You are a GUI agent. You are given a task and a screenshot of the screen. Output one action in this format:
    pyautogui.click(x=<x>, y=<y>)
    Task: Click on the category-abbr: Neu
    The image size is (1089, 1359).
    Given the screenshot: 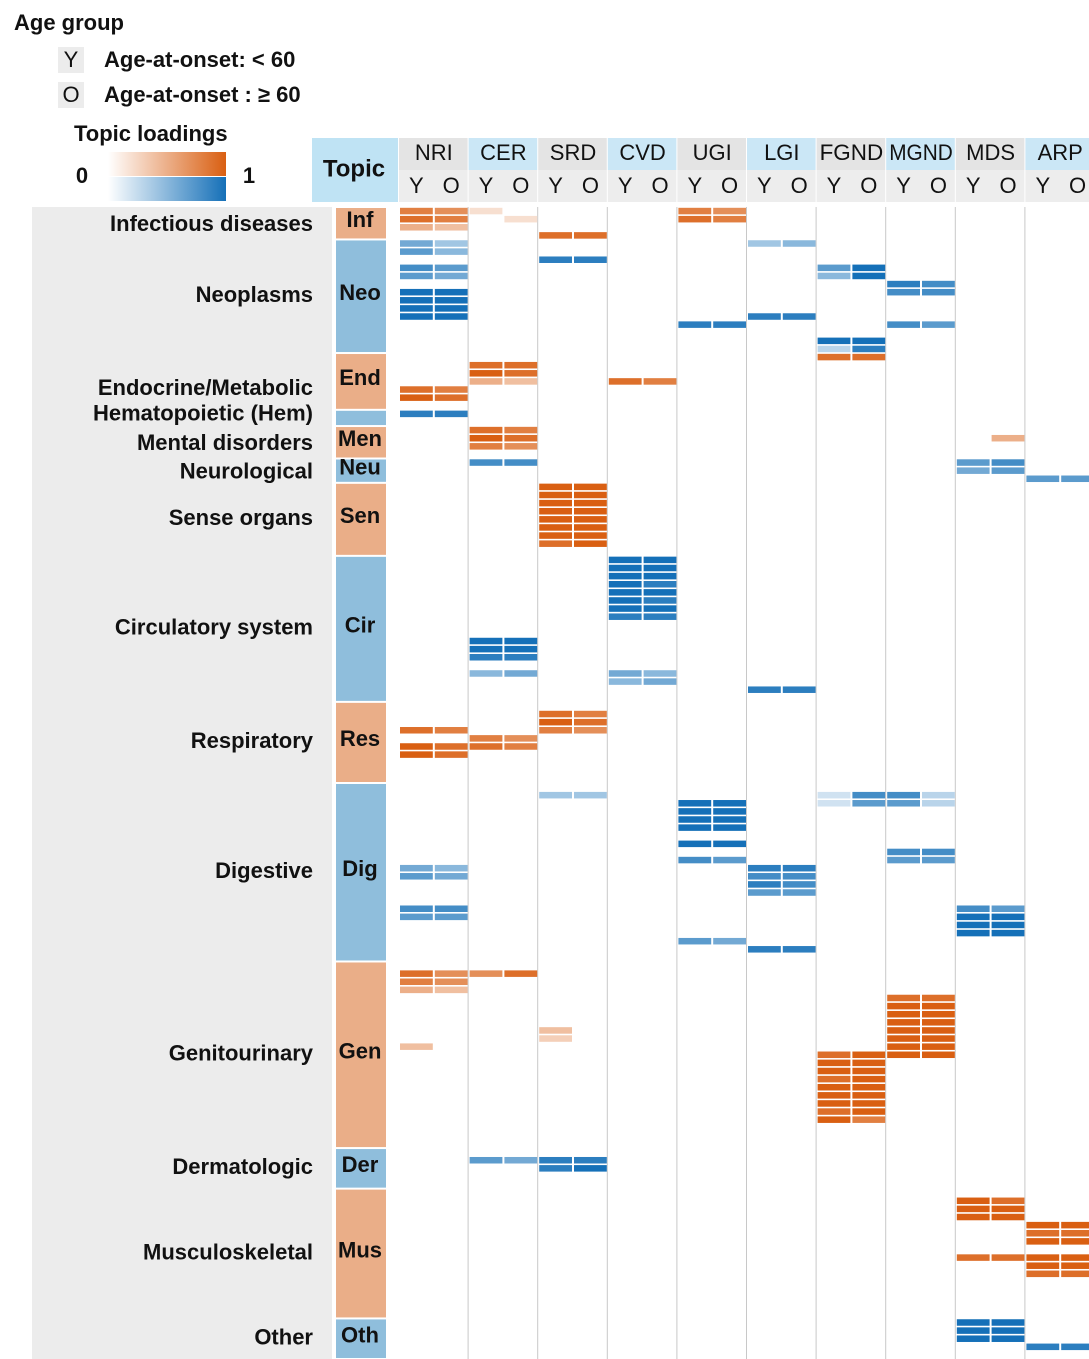 What is the action you would take?
    pyautogui.click(x=360, y=466)
    